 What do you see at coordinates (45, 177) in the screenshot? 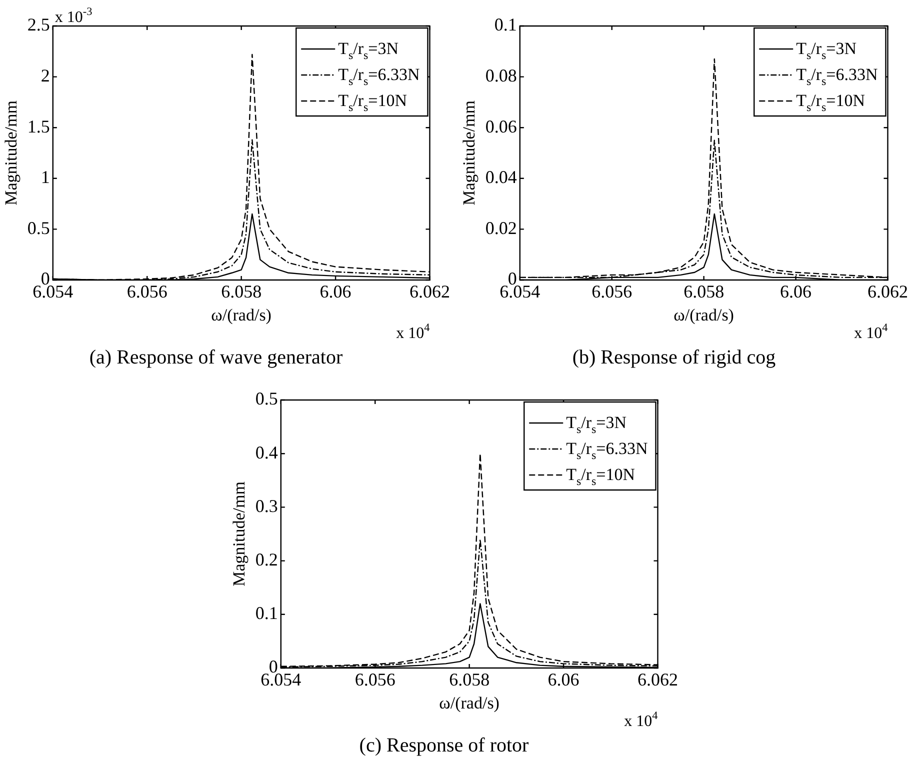
I see `y-tick-label: 1` at bounding box center [45, 177].